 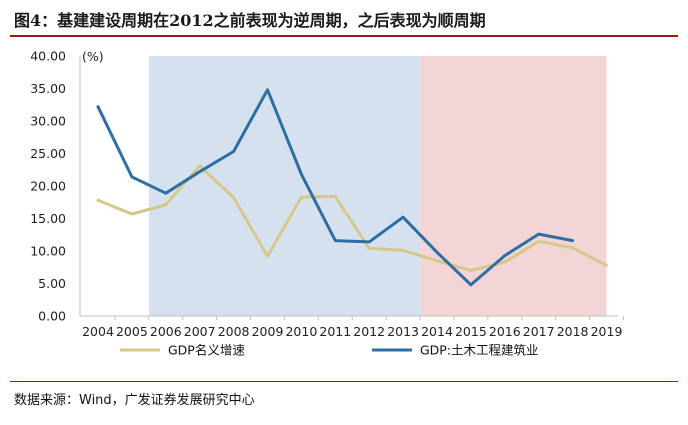 What do you see at coordinates (437, 331) in the screenshot?
I see `x-tick-label: 2014` at bounding box center [437, 331].